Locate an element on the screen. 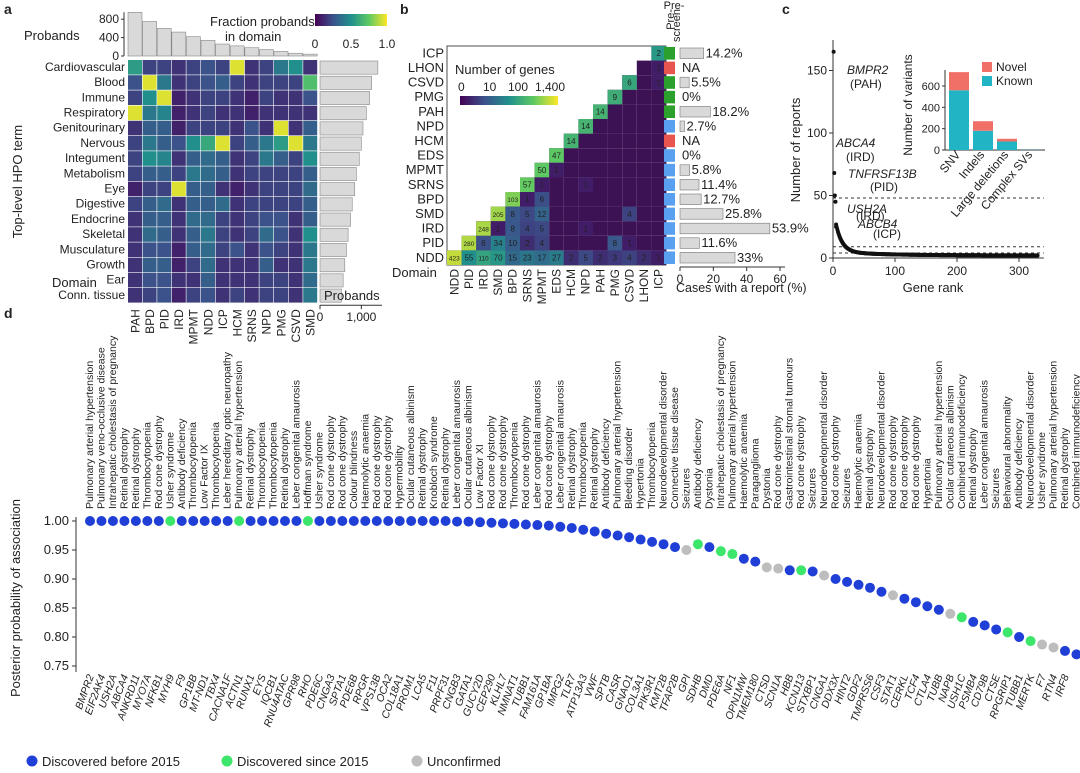  colorbar-tick: 1.0 is located at coordinates (387, 44).